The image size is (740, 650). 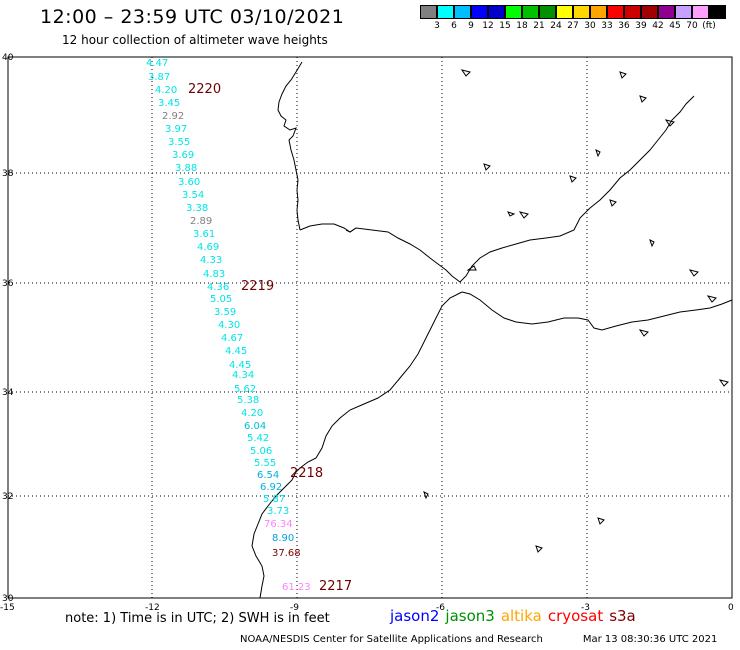 What do you see at coordinates (7, 497) in the screenshot?
I see `lat-label: 32` at bounding box center [7, 497].